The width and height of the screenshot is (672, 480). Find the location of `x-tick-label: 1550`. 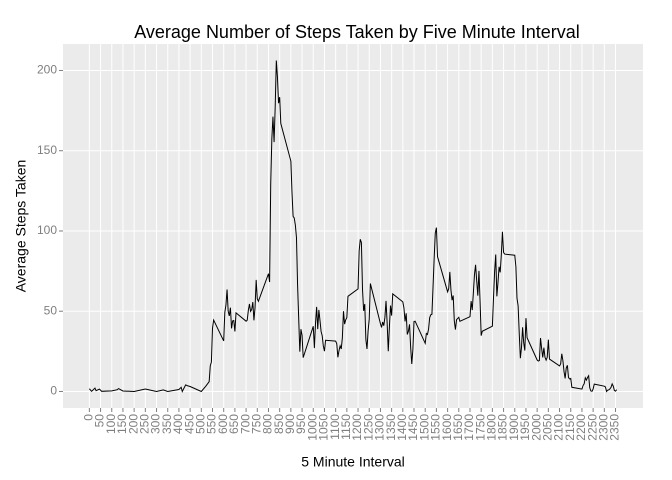

x-tick-label: 1550 is located at coordinates (436, 427).